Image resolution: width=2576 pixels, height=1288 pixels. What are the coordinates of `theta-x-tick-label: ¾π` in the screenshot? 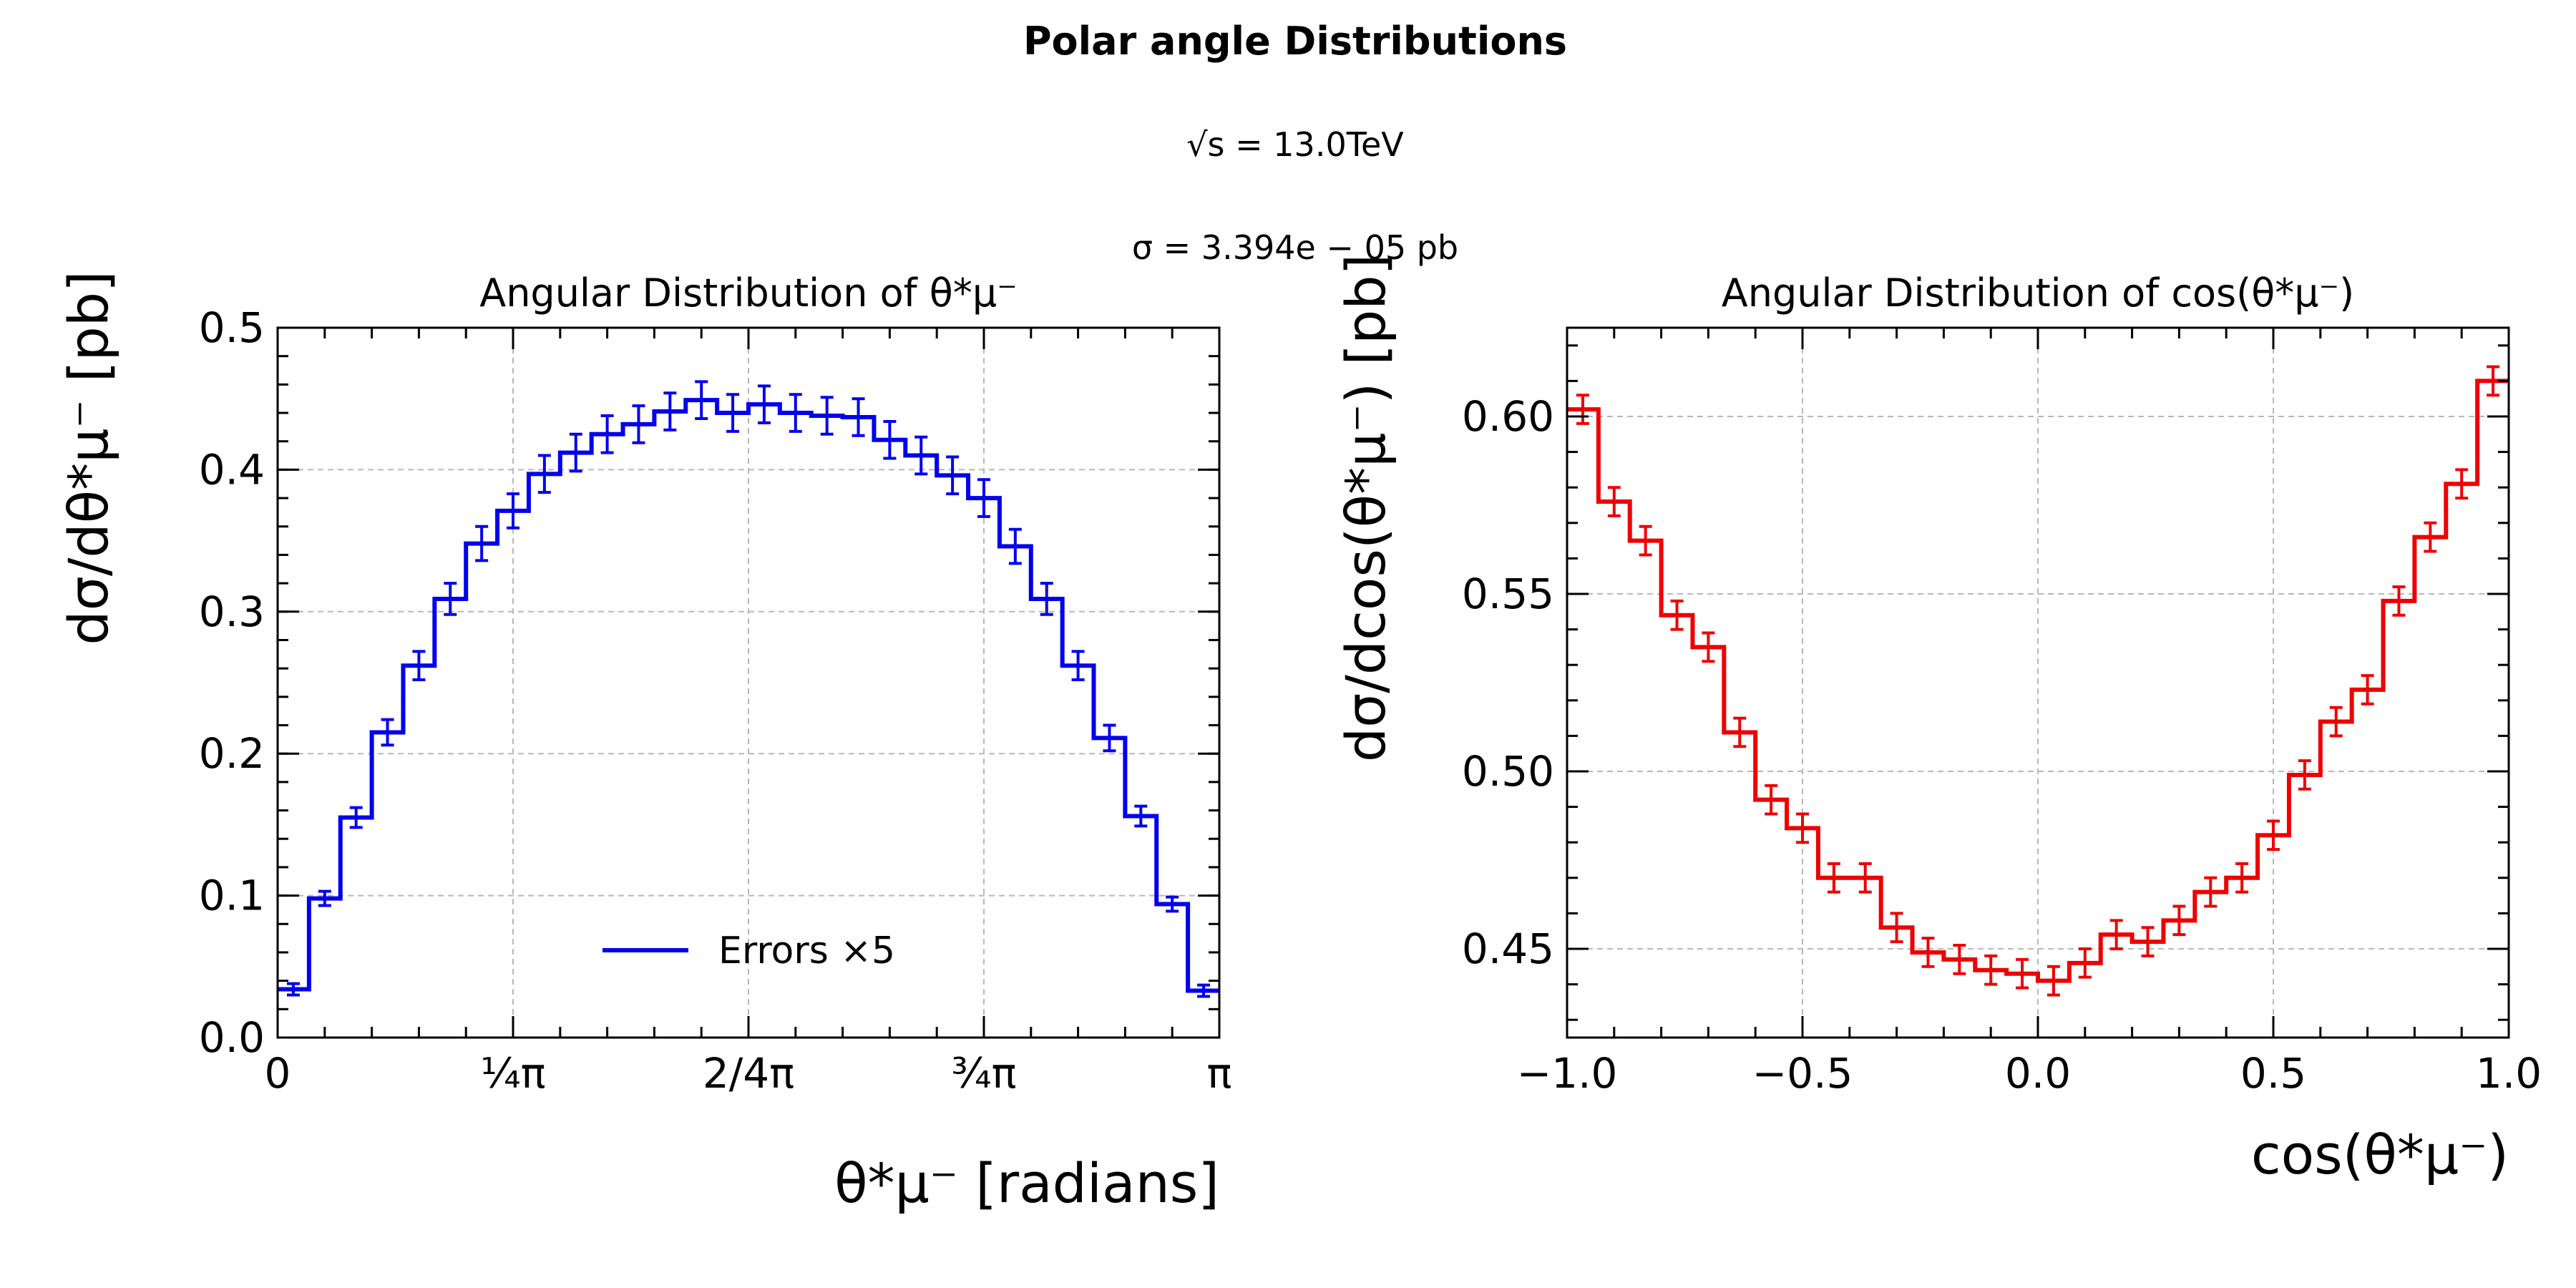 It's located at (983, 1073).